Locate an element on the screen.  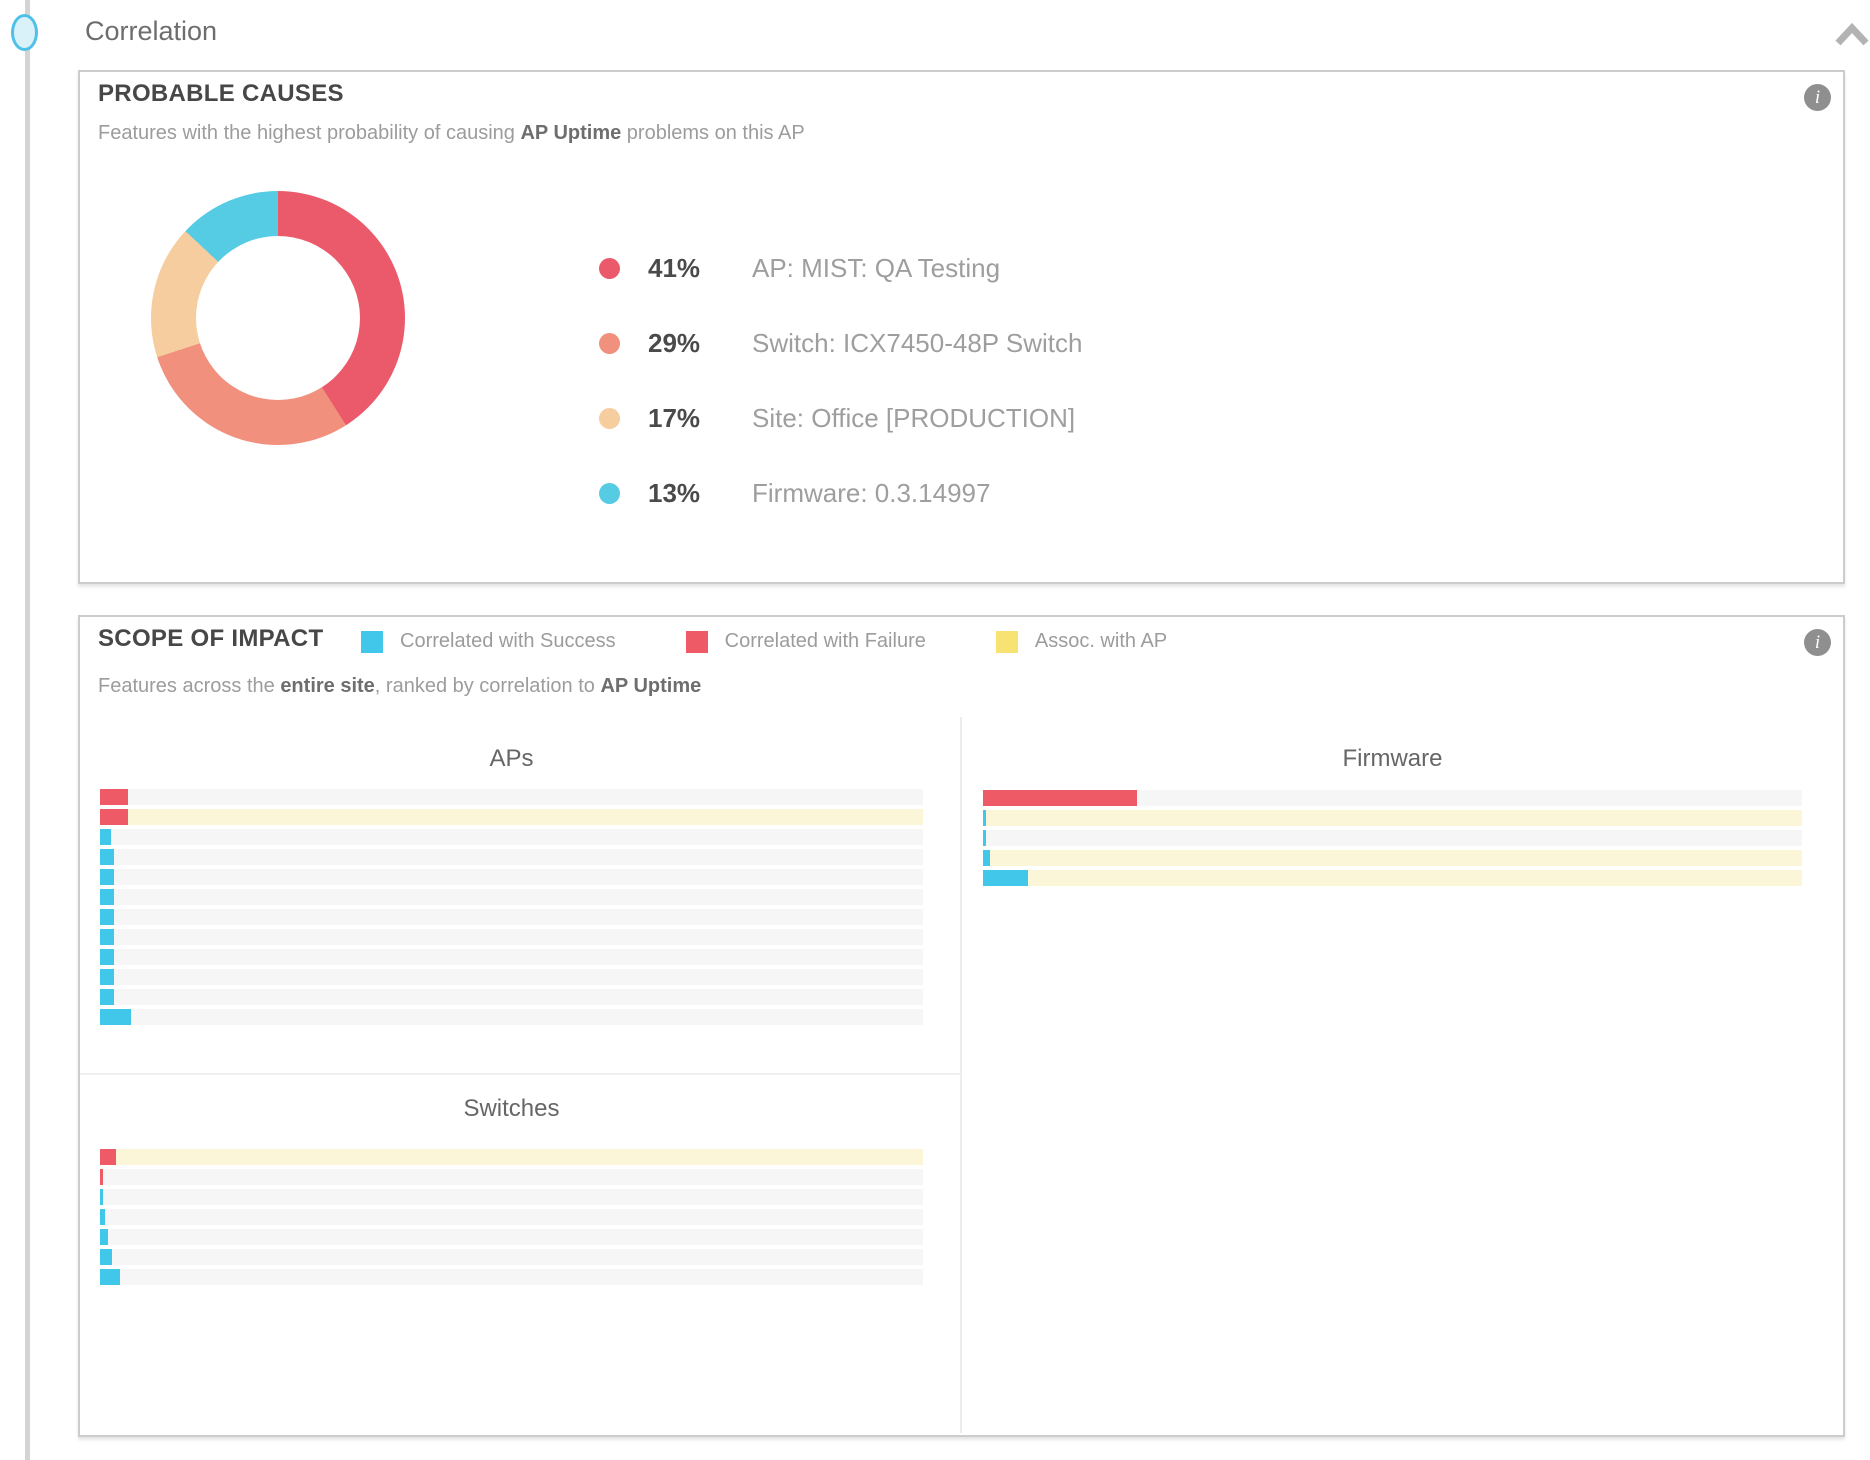
donut-legend-row: 29% Switch: ICX7450-48P Switch is located at coordinates (840, 343).